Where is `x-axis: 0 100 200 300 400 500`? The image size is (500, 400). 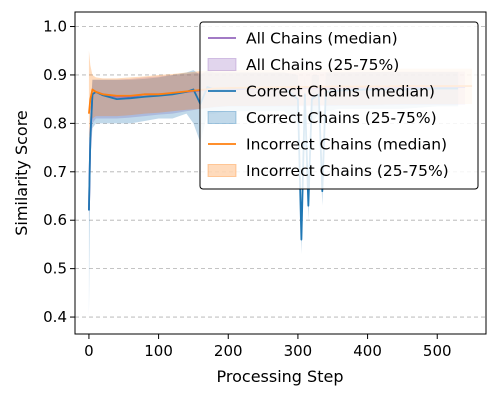 x-axis: 0 100 200 300 400 500 is located at coordinates (267, 347).